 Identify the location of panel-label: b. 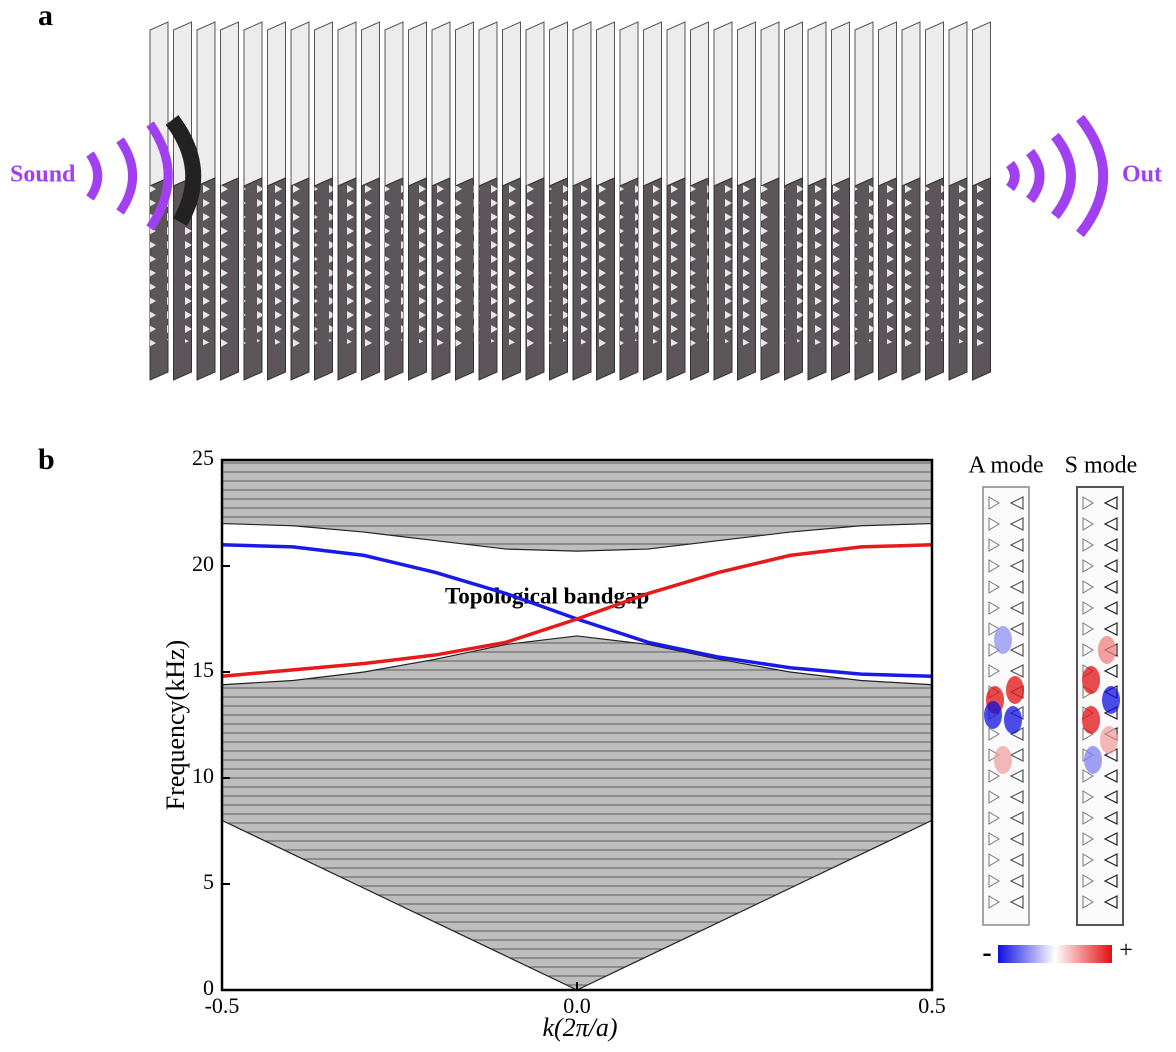
(46, 459).